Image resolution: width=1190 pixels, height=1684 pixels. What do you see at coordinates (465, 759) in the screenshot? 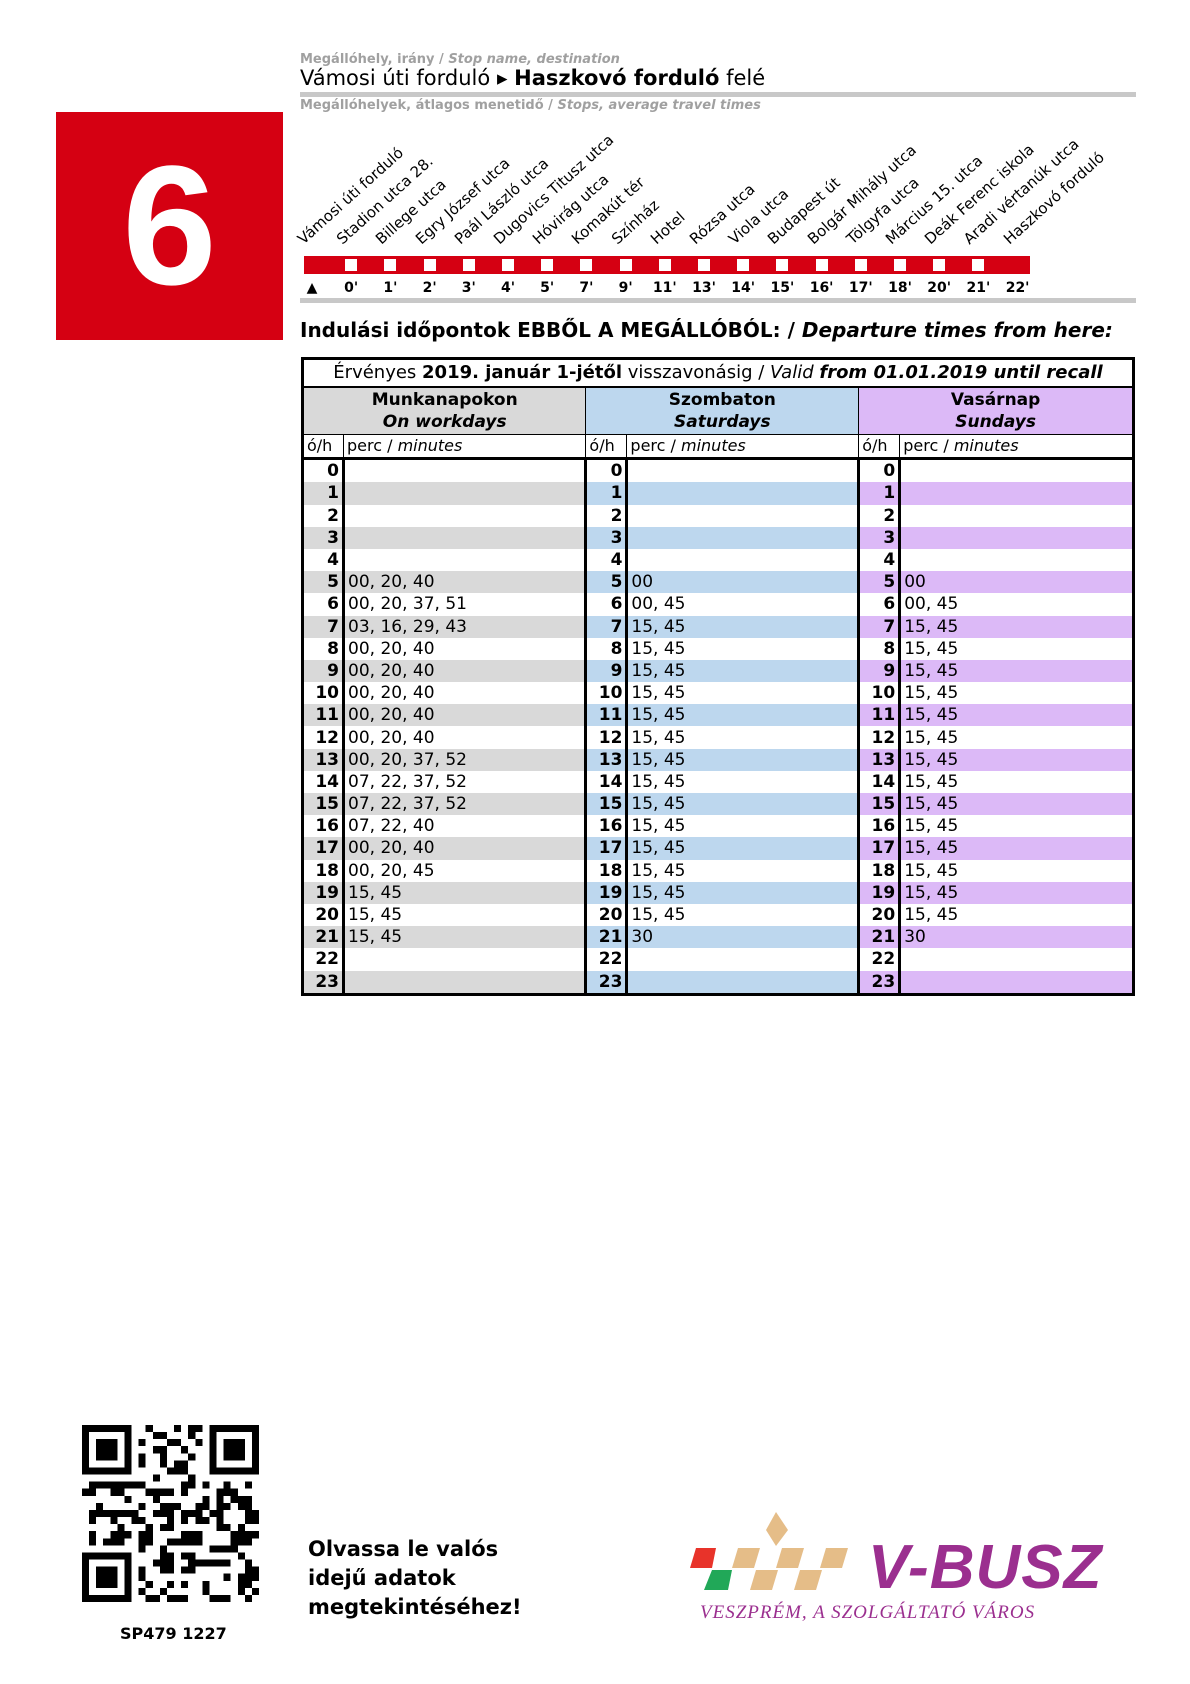
I see `workdays-minutes: 00, 20, 37, 52` at bounding box center [465, 759].